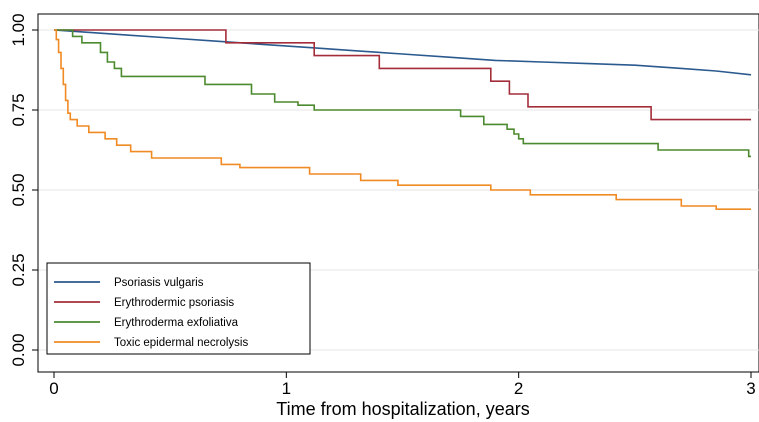 This screenshot has width=759, height=422. What do you see at coordinates (286, 388) in the screenshot?
I see `x-tick-label: 1` at bounding box center [286, 388].